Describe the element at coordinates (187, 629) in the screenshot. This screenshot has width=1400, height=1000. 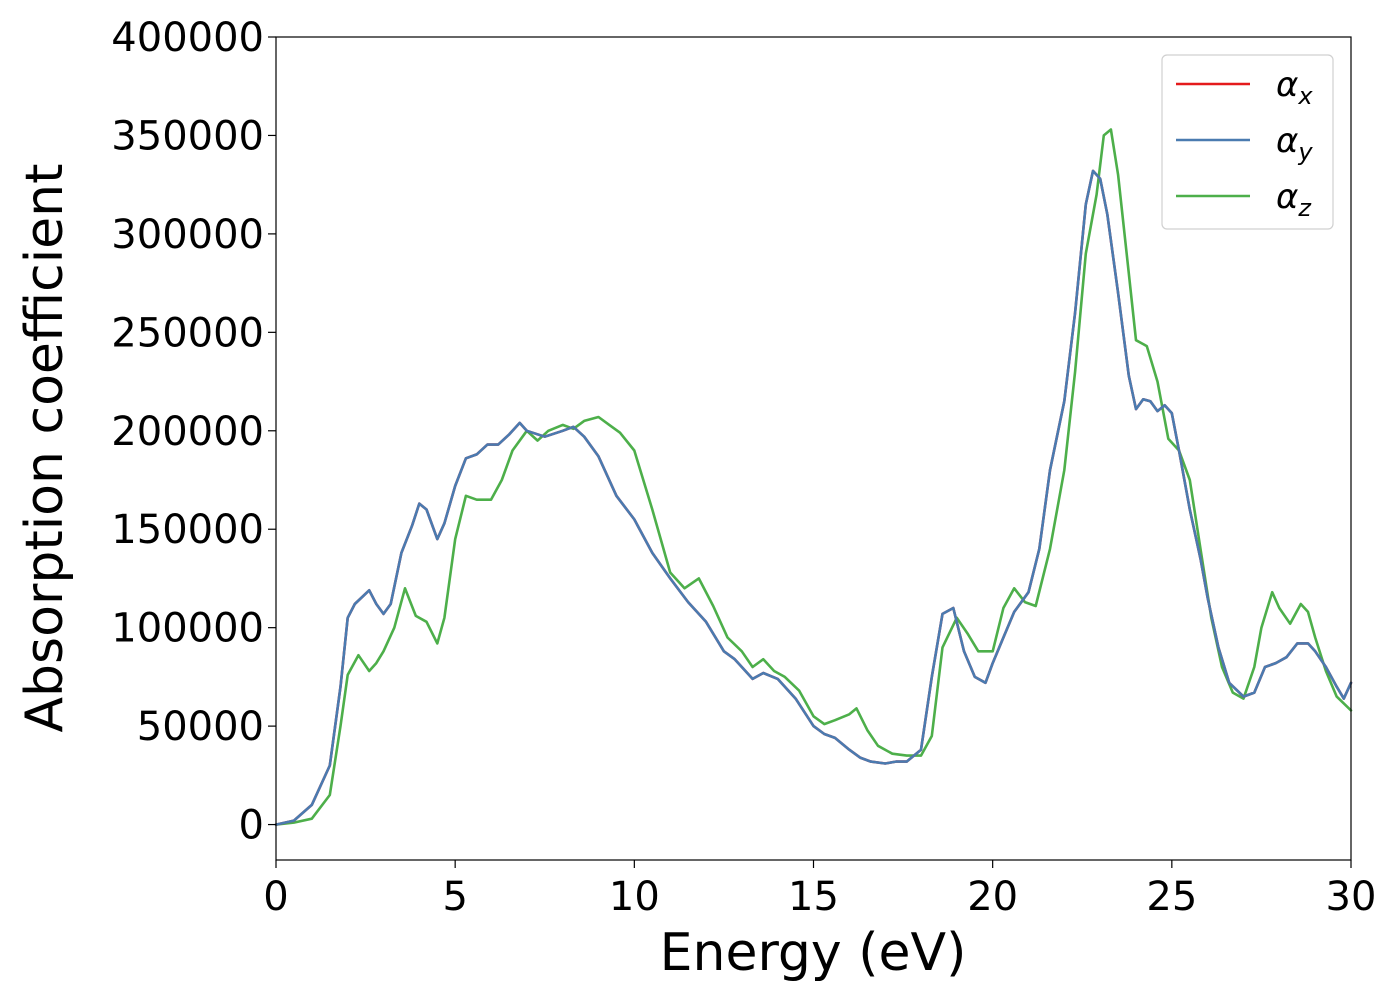
I see `y-tick-label: 100000` at that location.